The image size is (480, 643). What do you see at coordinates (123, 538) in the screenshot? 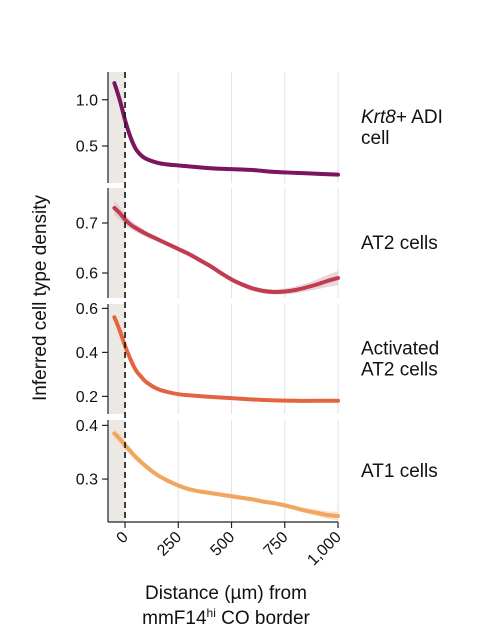
I see `x-tick-label: 0` at bounding box center [123, 538].